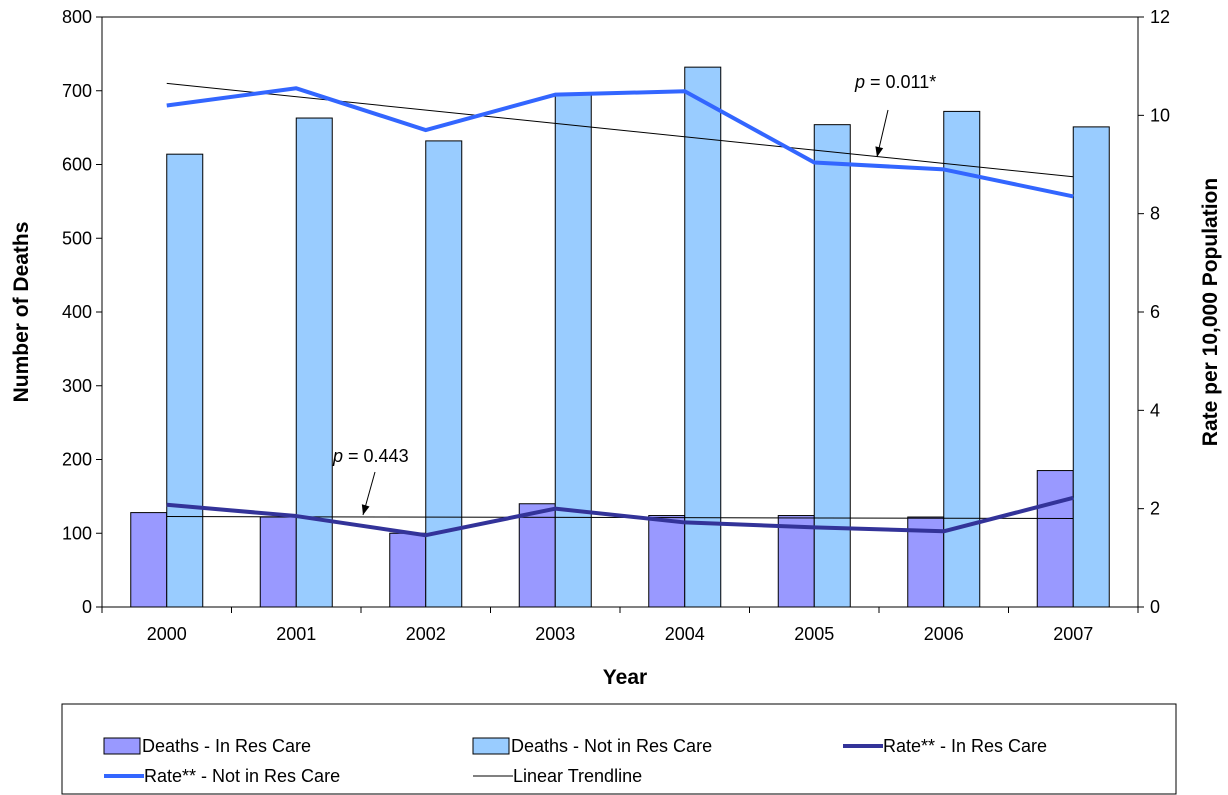 Image resolution: width=1228 pixels, height=795 pixels. What do you see at coordinates (555, 634) in the screenshot?
I see `x-tick-label-2003: 2003` at bounding box center [555, 634].